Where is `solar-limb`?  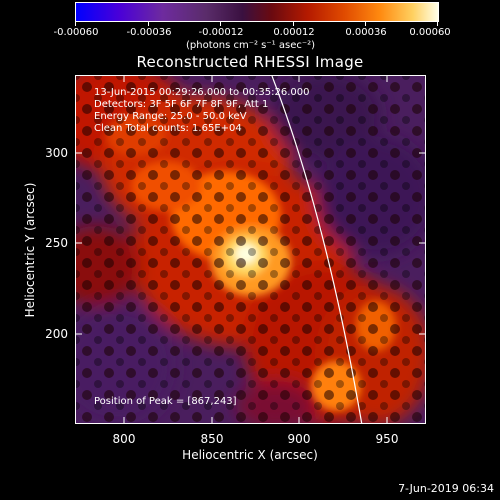
solar-limb is located at coordinates (317, 249).